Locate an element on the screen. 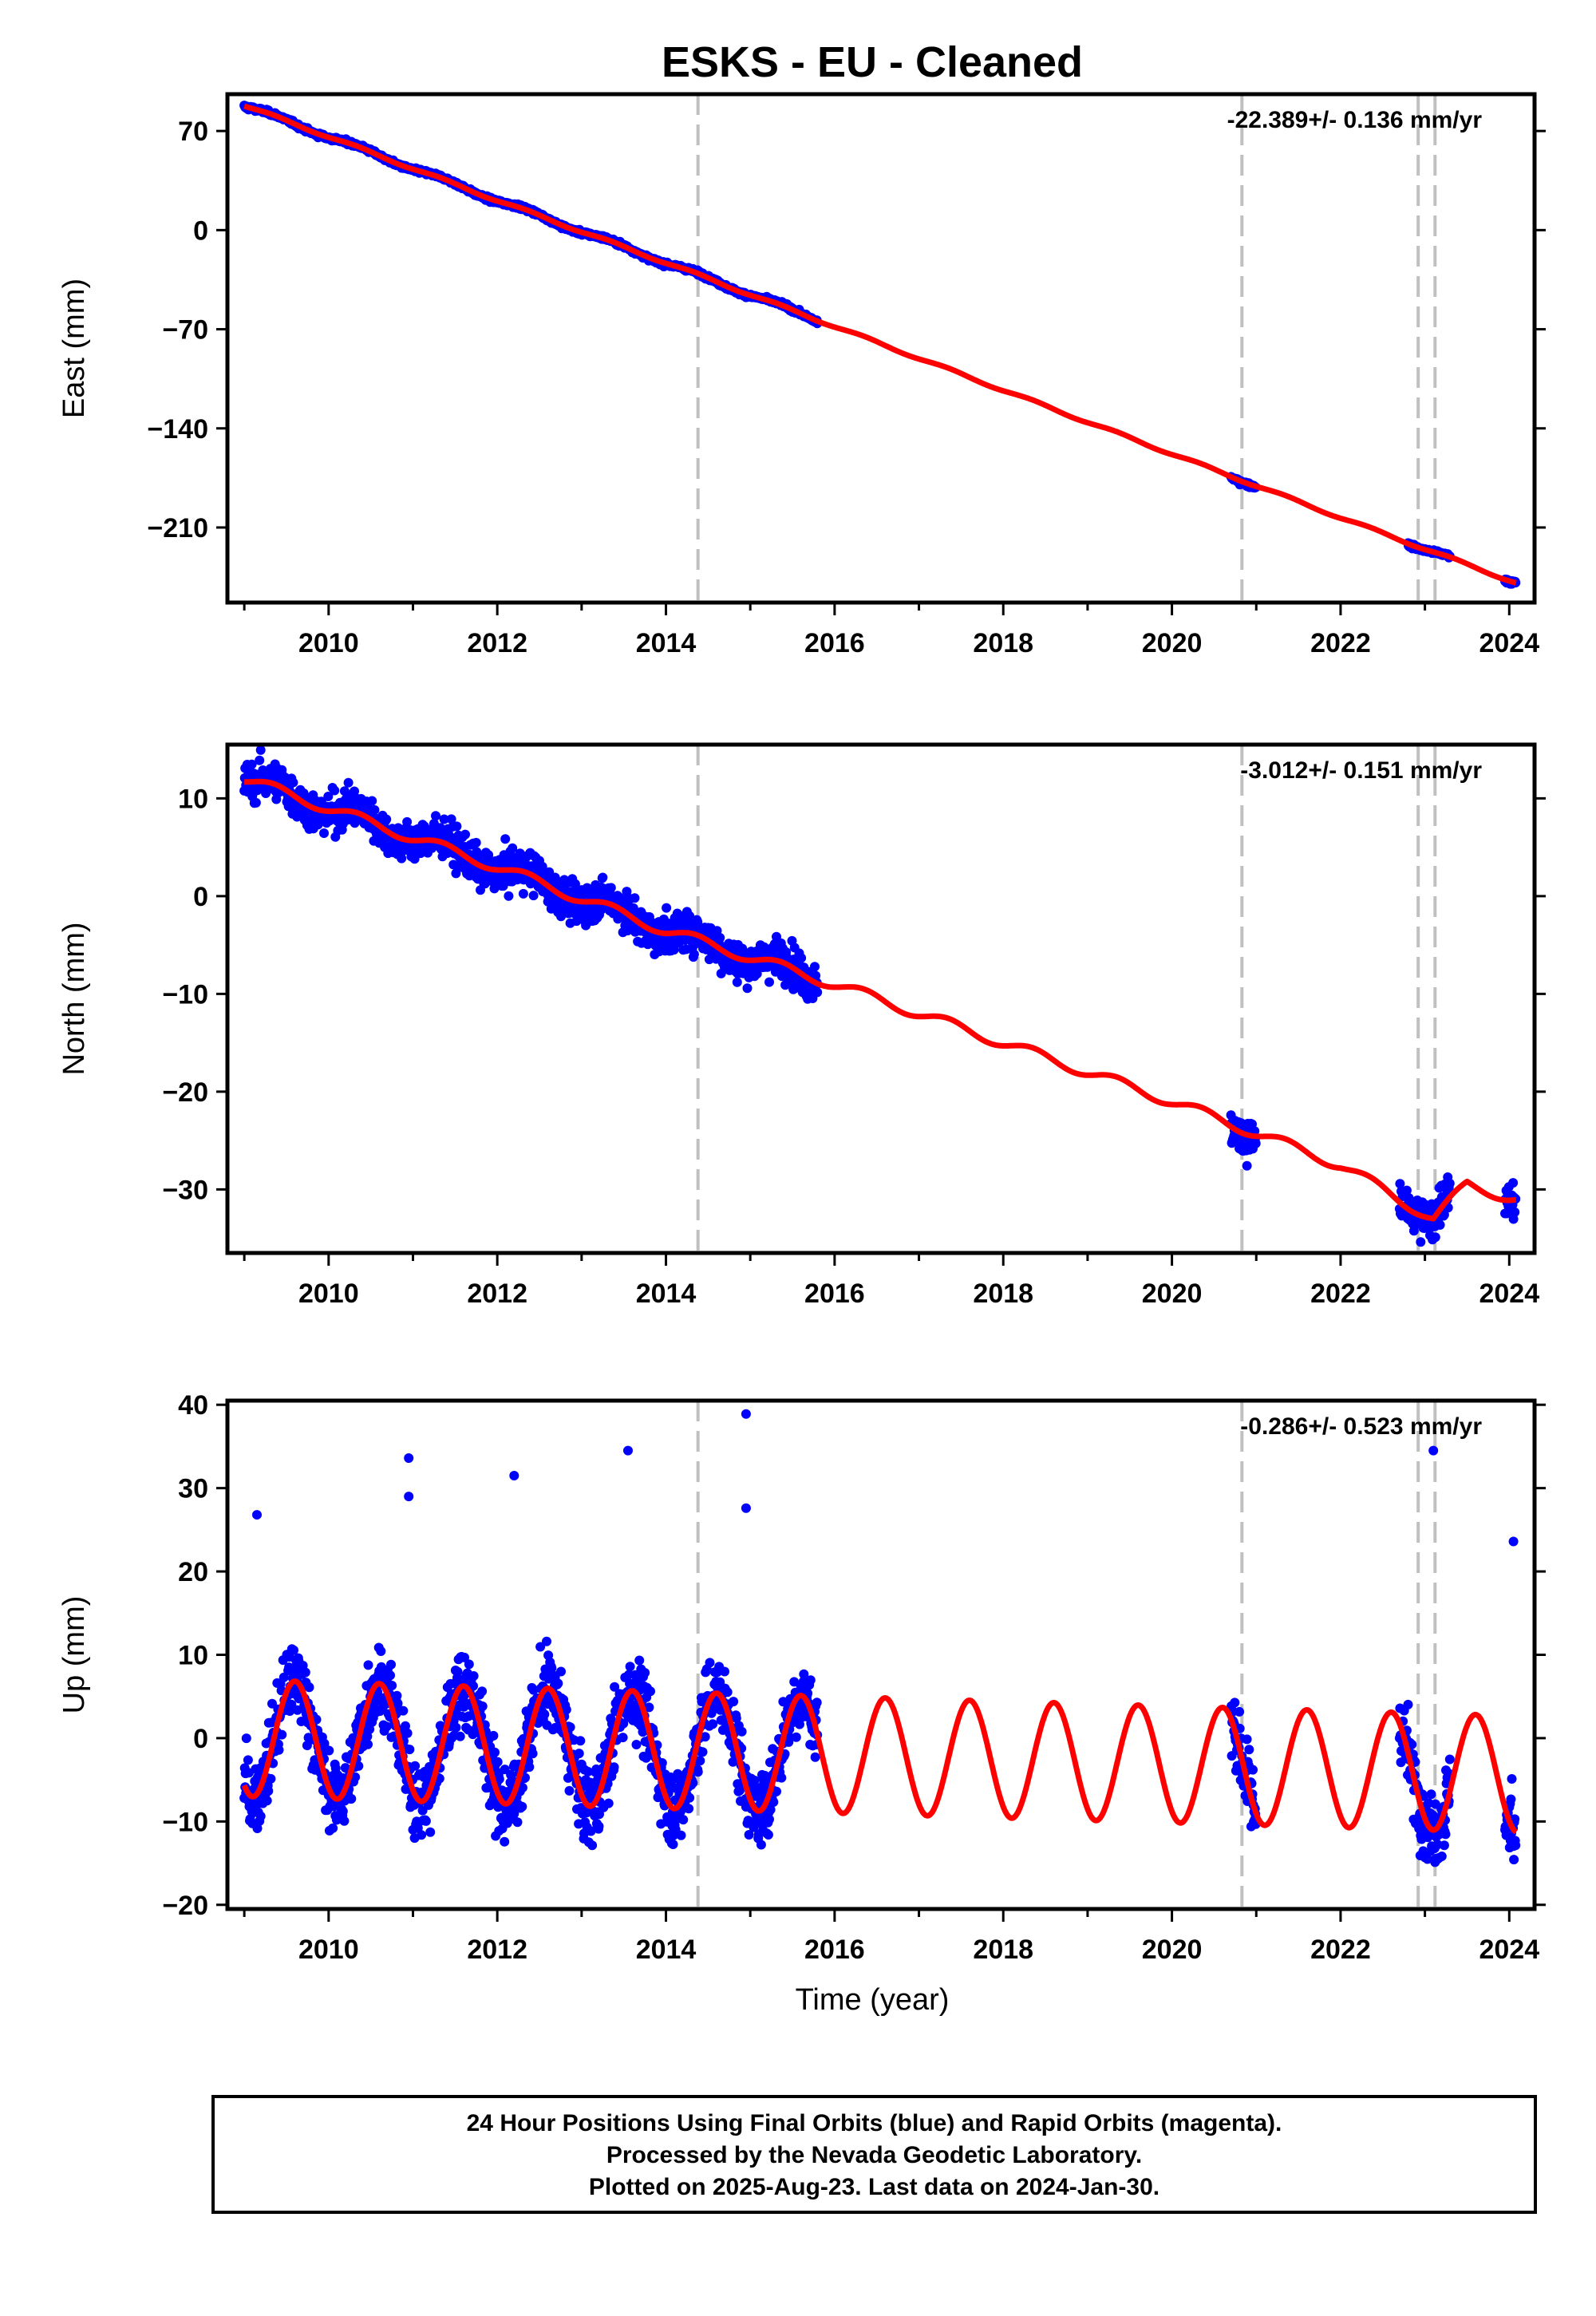 The height and width of the screenshot is (2316, 1596). y-tick-label: −30 is located at coordinates (185, 1190).